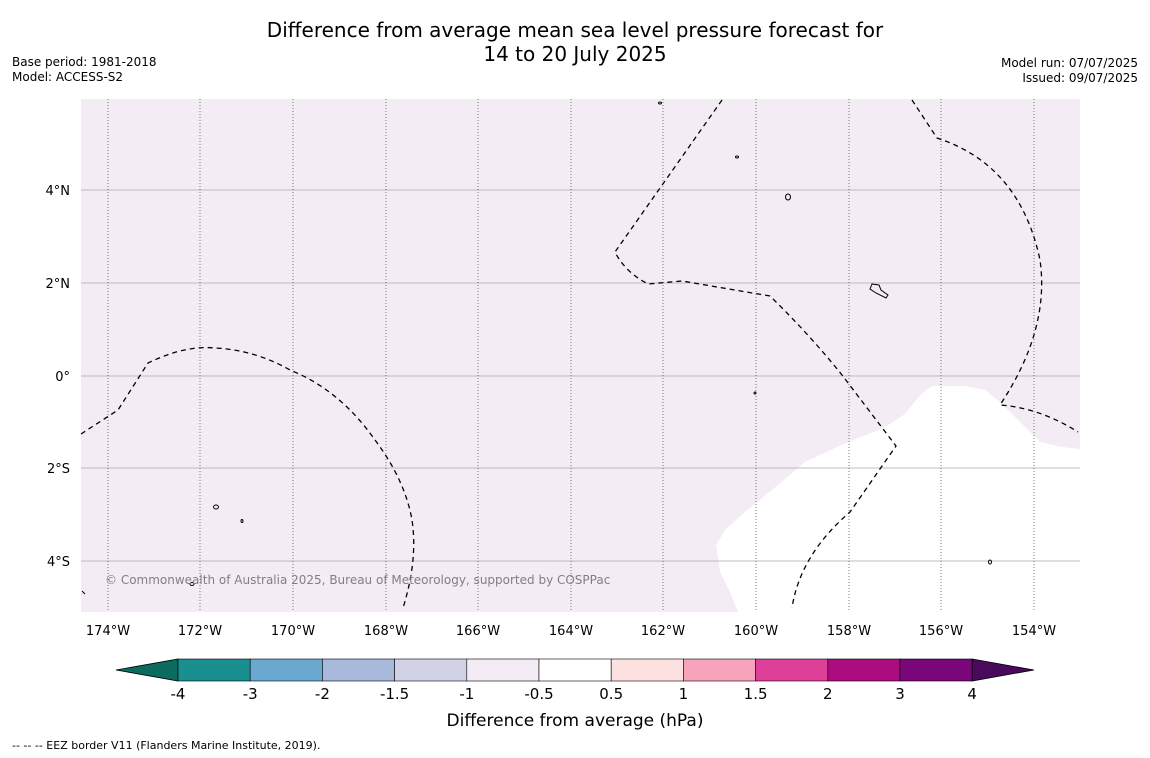 The image size is (1150, 758). I want to click on model-run: Model run: 07/07/2025, so click(1069, 63).